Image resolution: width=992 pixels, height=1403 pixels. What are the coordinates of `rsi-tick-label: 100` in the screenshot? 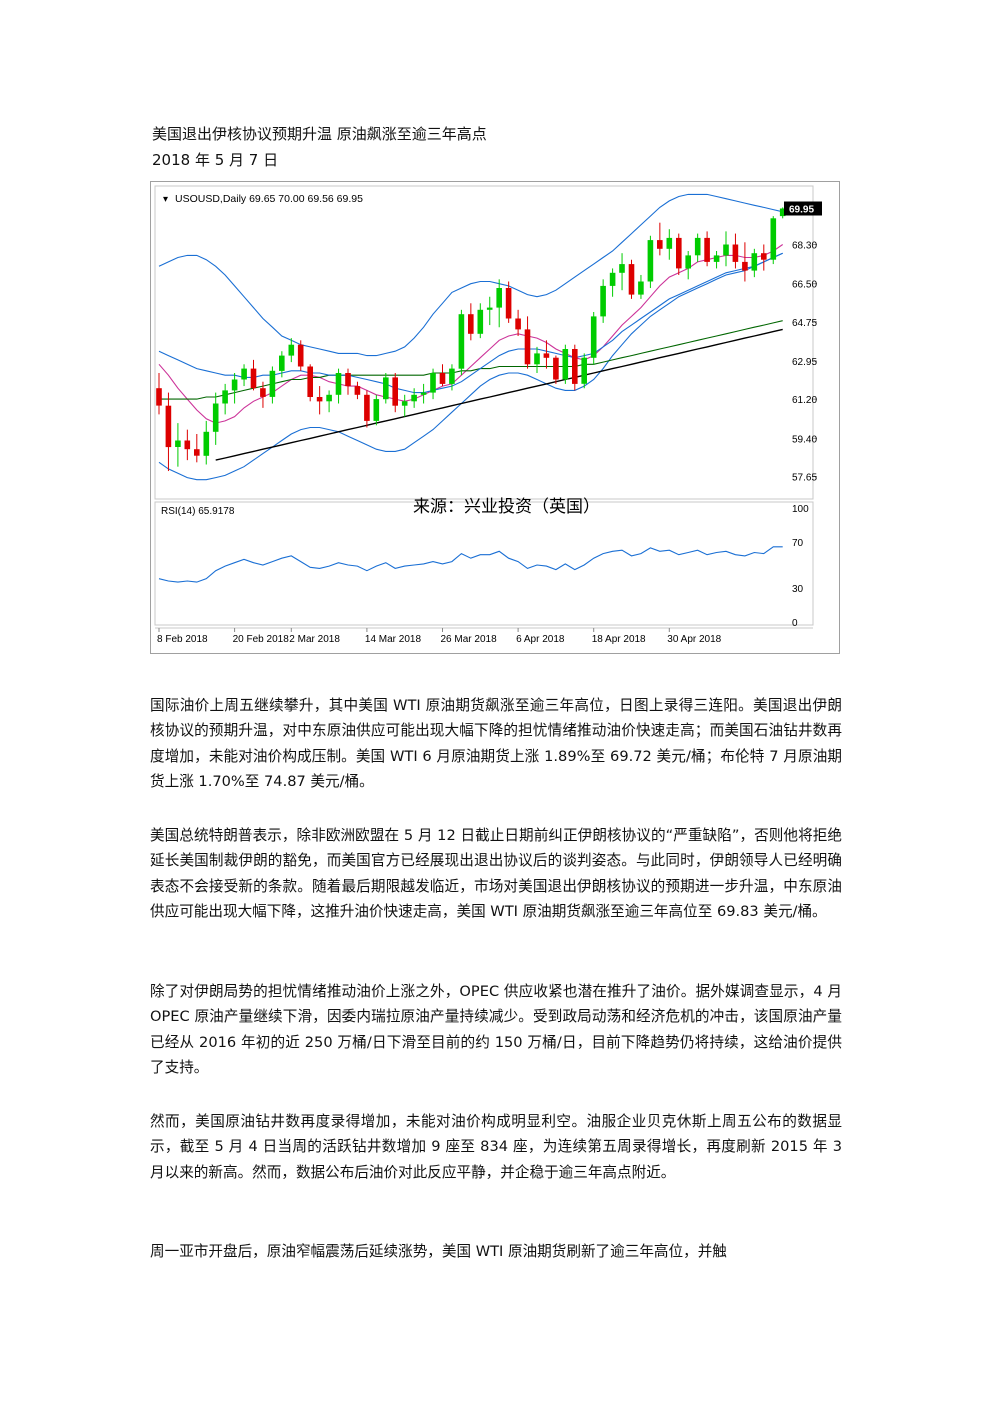 It's located at (800, 509).